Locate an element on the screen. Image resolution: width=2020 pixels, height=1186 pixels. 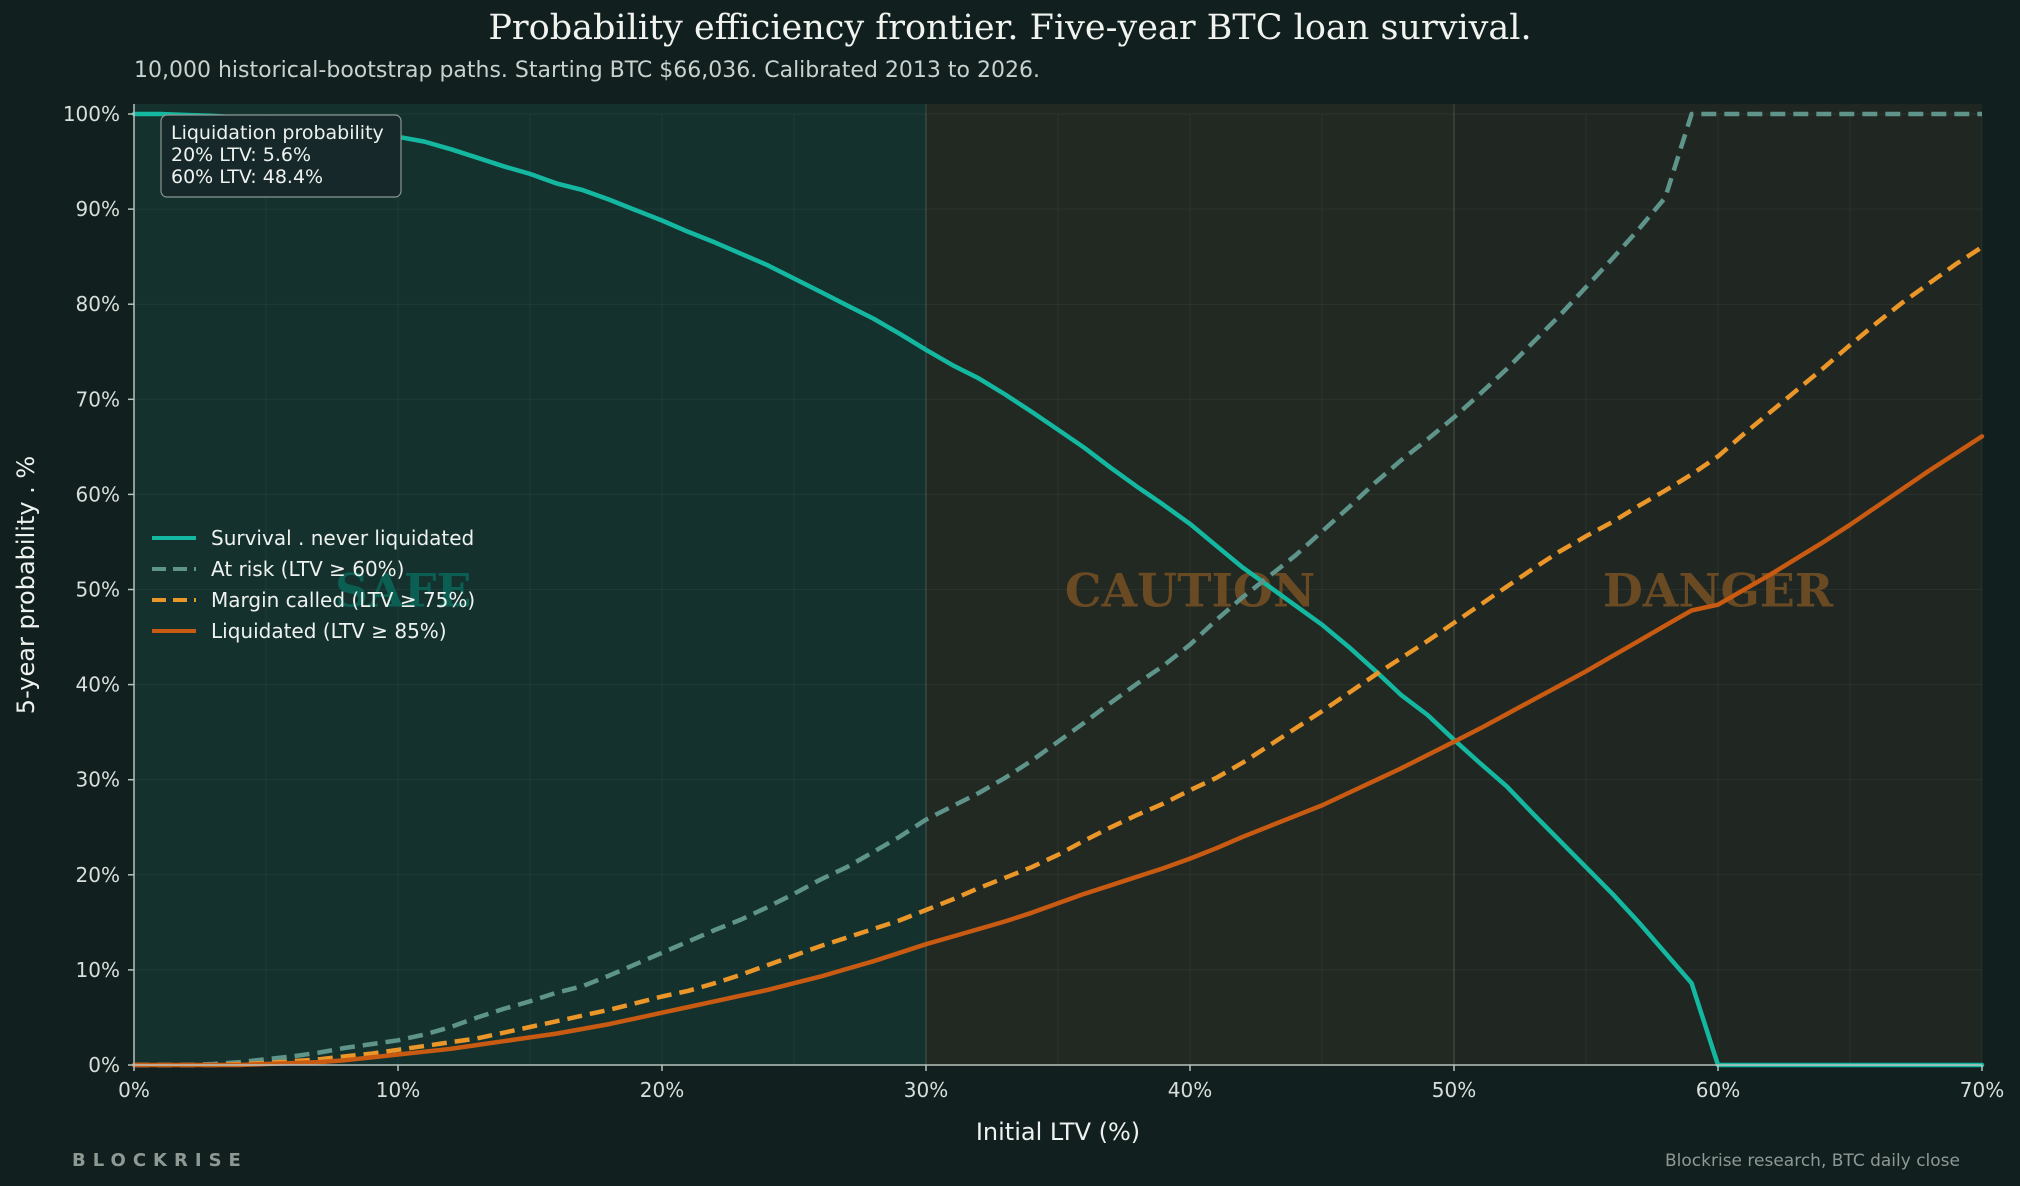
y-tick-label-100: 100% is located at coordinates (91, 114).